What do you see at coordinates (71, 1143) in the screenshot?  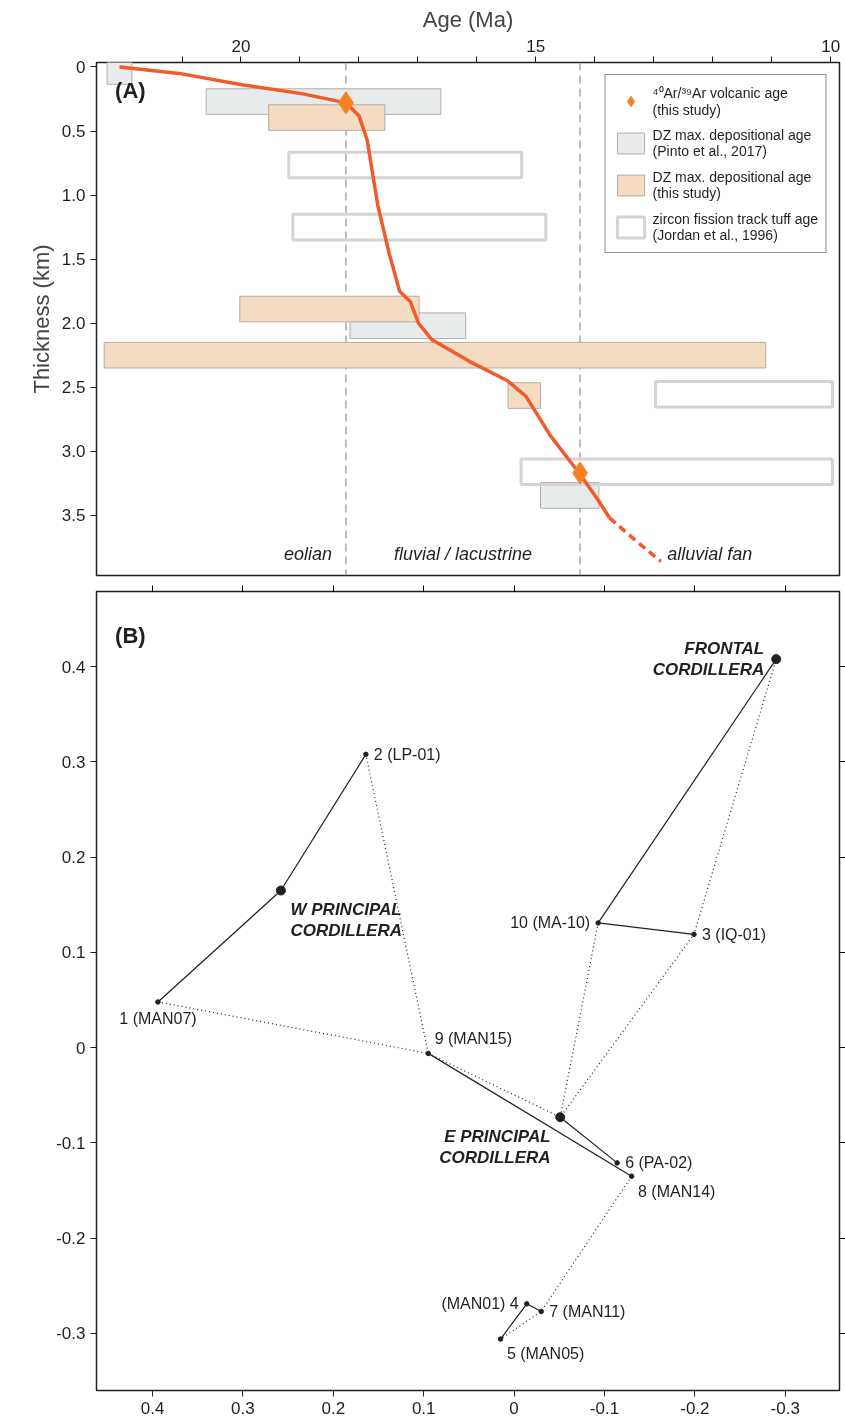 I see `y-tick-label: -0.1` at bounding box center [71, 1143].